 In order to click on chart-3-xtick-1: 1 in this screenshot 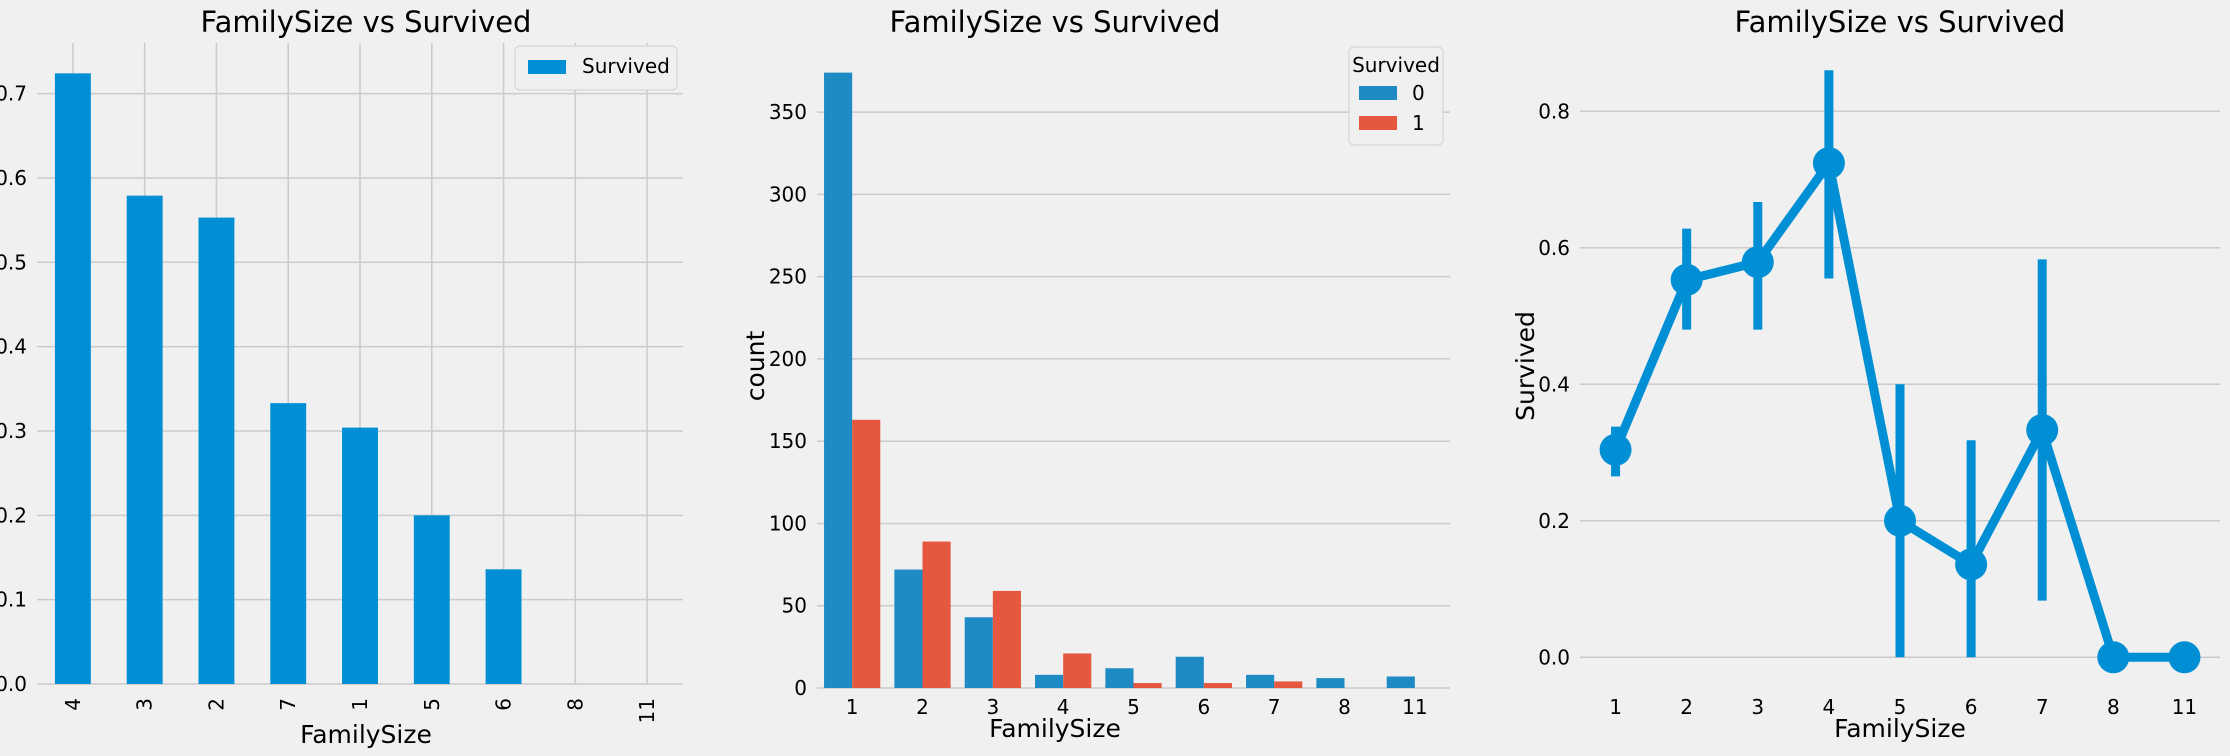, I will do `click(1615, 707)`.